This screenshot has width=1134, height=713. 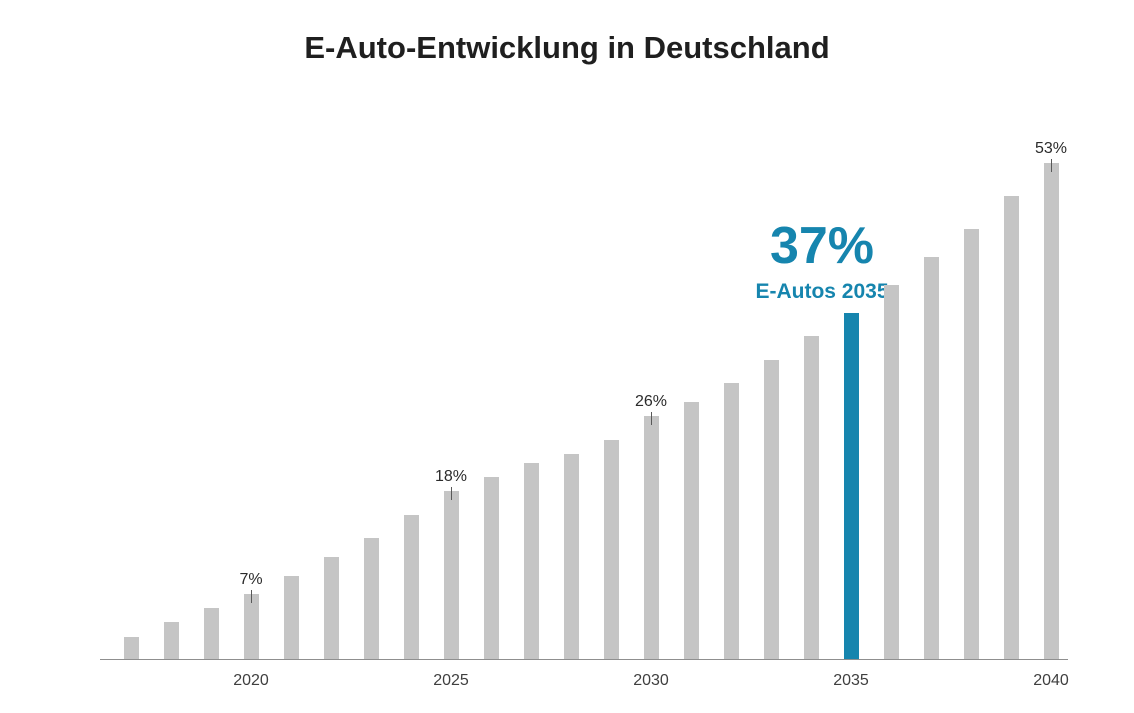 I want to click on bar-slot-2025, so click(x=451, y=400).